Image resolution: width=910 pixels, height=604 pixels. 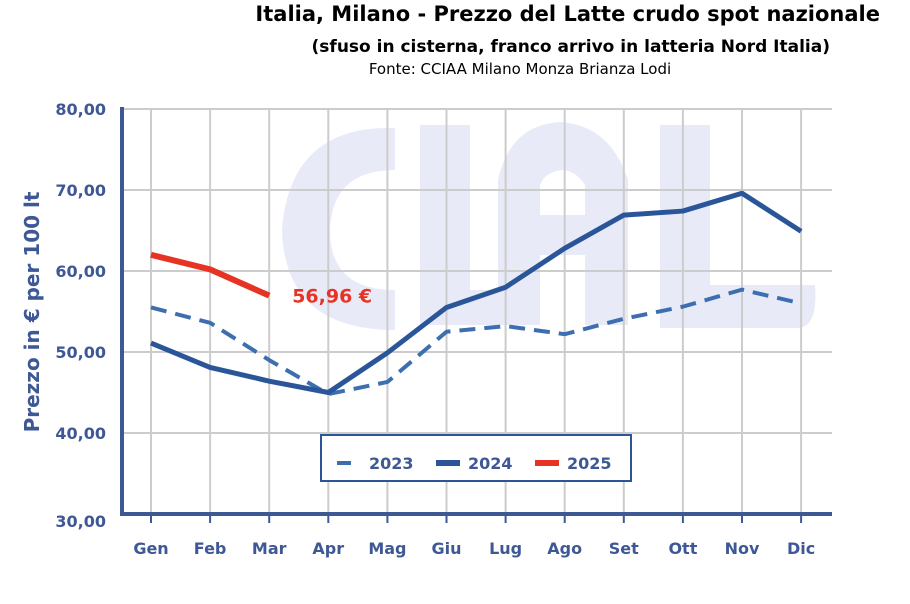 What do you see at coordinates (150, 548) in the screenshot?
I see `x-tick-label: Gen` at bounding box center [150, 548].